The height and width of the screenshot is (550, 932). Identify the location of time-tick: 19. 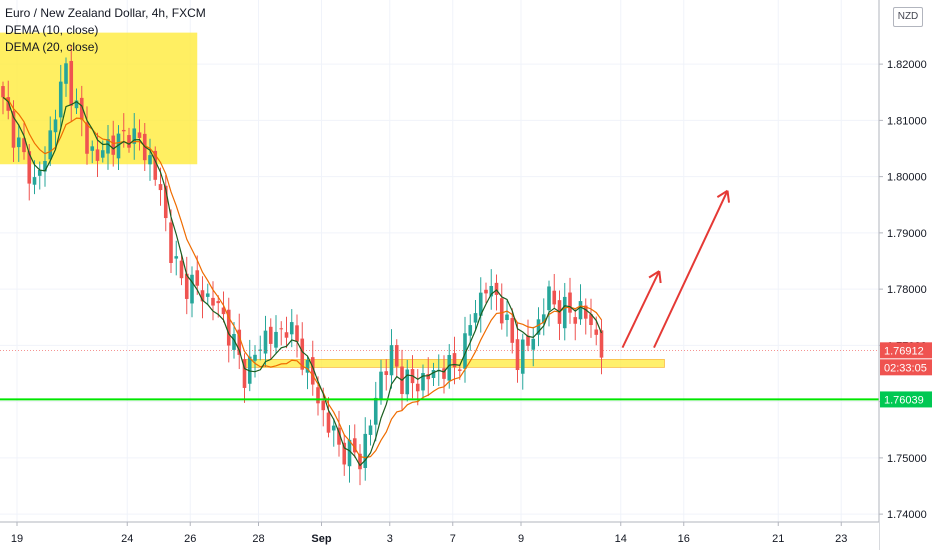
(17, 533).